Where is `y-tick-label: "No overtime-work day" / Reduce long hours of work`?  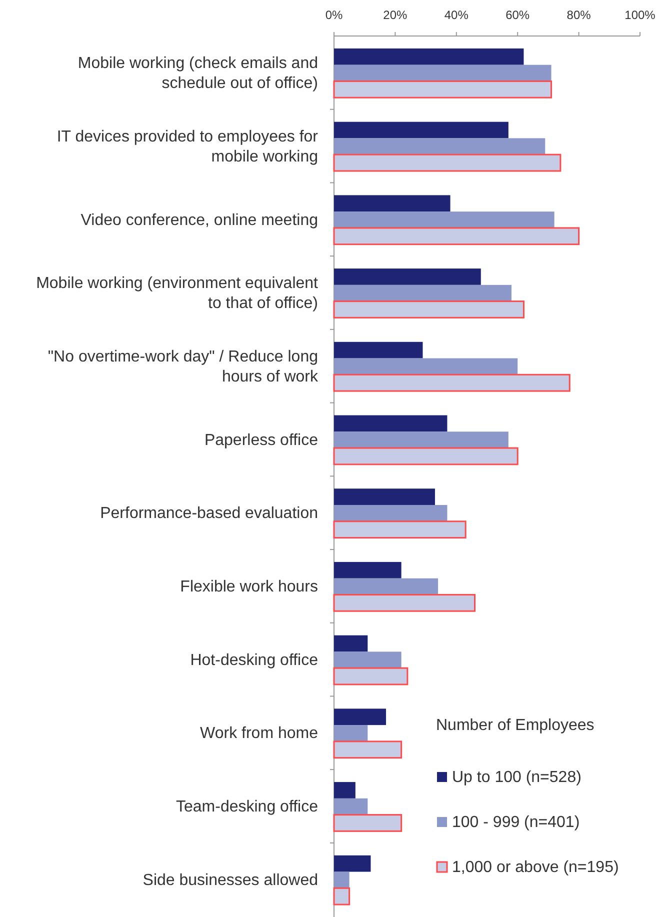
y-tick-label: "No overtime-work day" / Reduce long hours of work is located at coordinates (183, 367).